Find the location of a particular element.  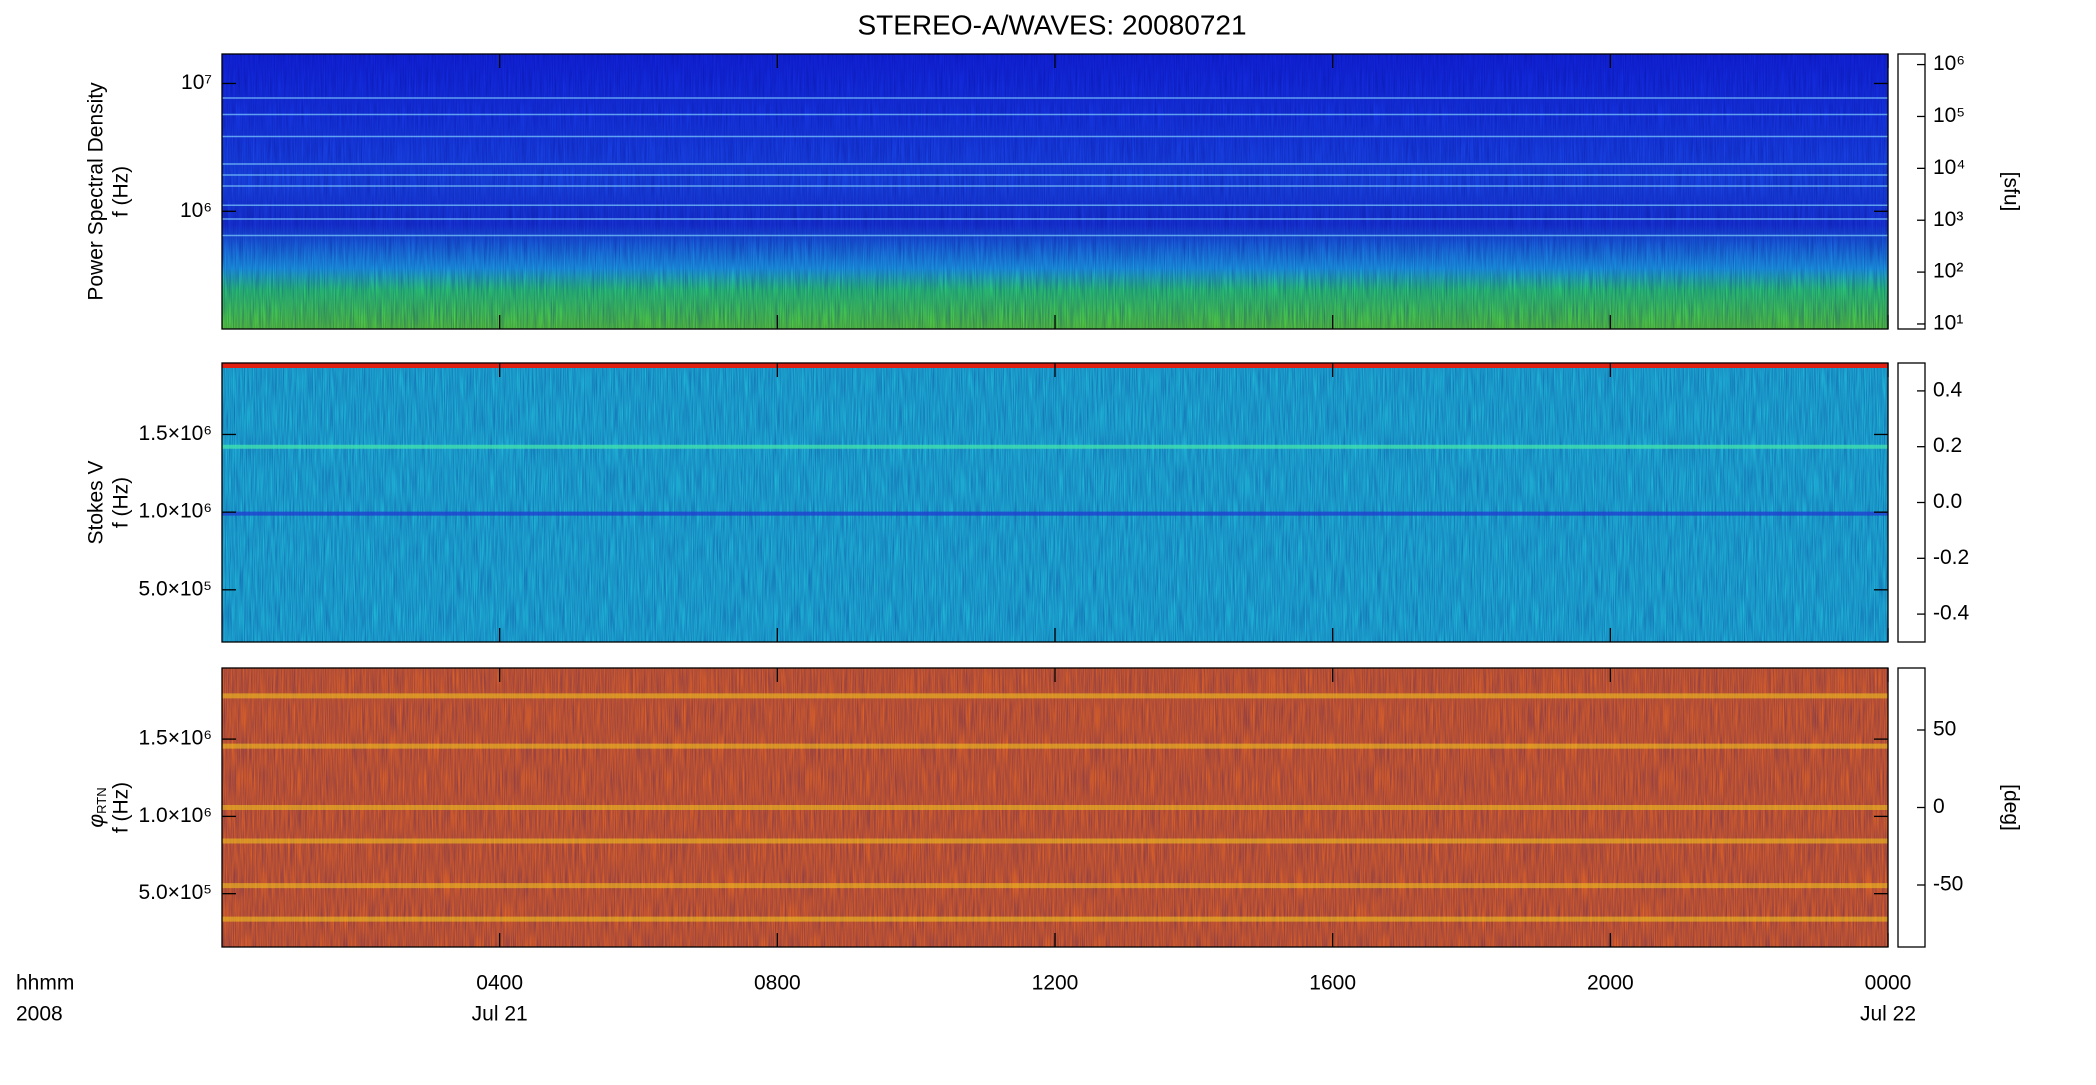

colorbar-tick-label: 10⁶ is located at coordinates (1949, 63).